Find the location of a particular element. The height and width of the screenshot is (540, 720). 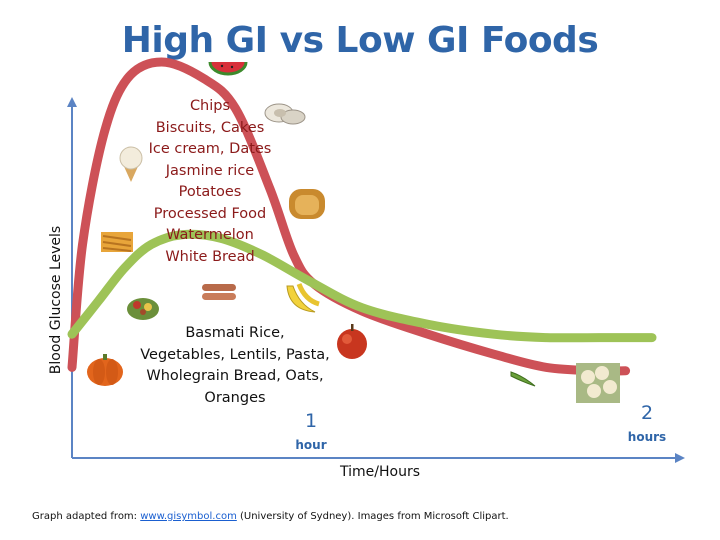

source-link: www.gisymbol.com is located at coordinates (188, 516).